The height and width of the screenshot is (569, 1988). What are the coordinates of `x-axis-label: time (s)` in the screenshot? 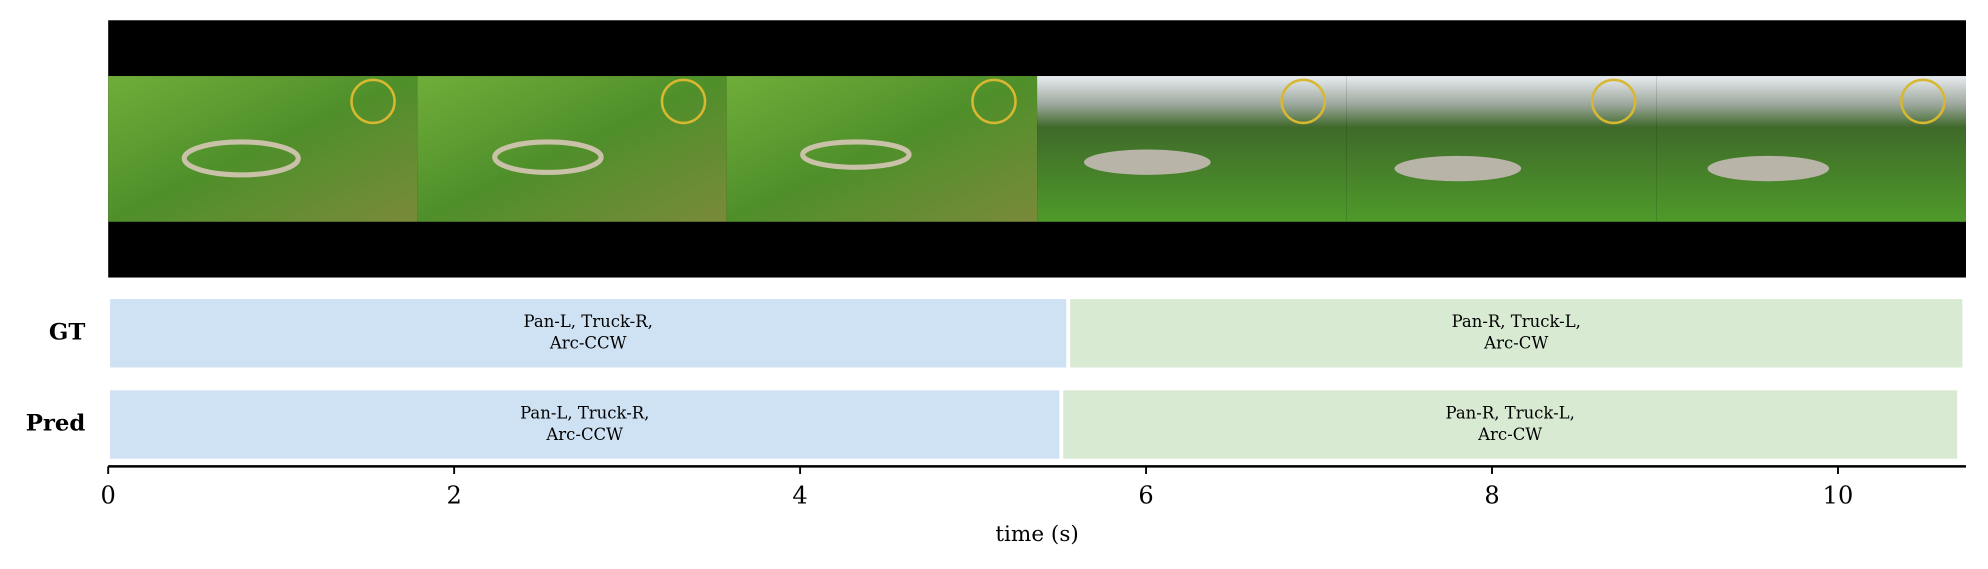 It's located at (1036, 534).